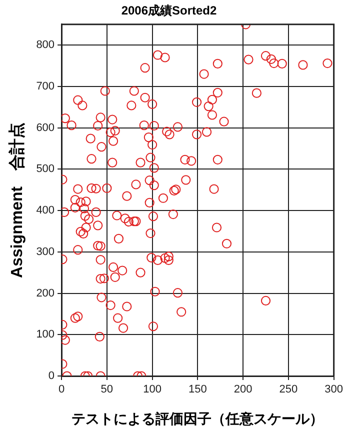 Image resolution: width=346 pixels, height=436 pixels. What do you see at coordinates (288, 390) in the screenshot?
I see `x-tick-label: 250` at bounding box center [288, 390].